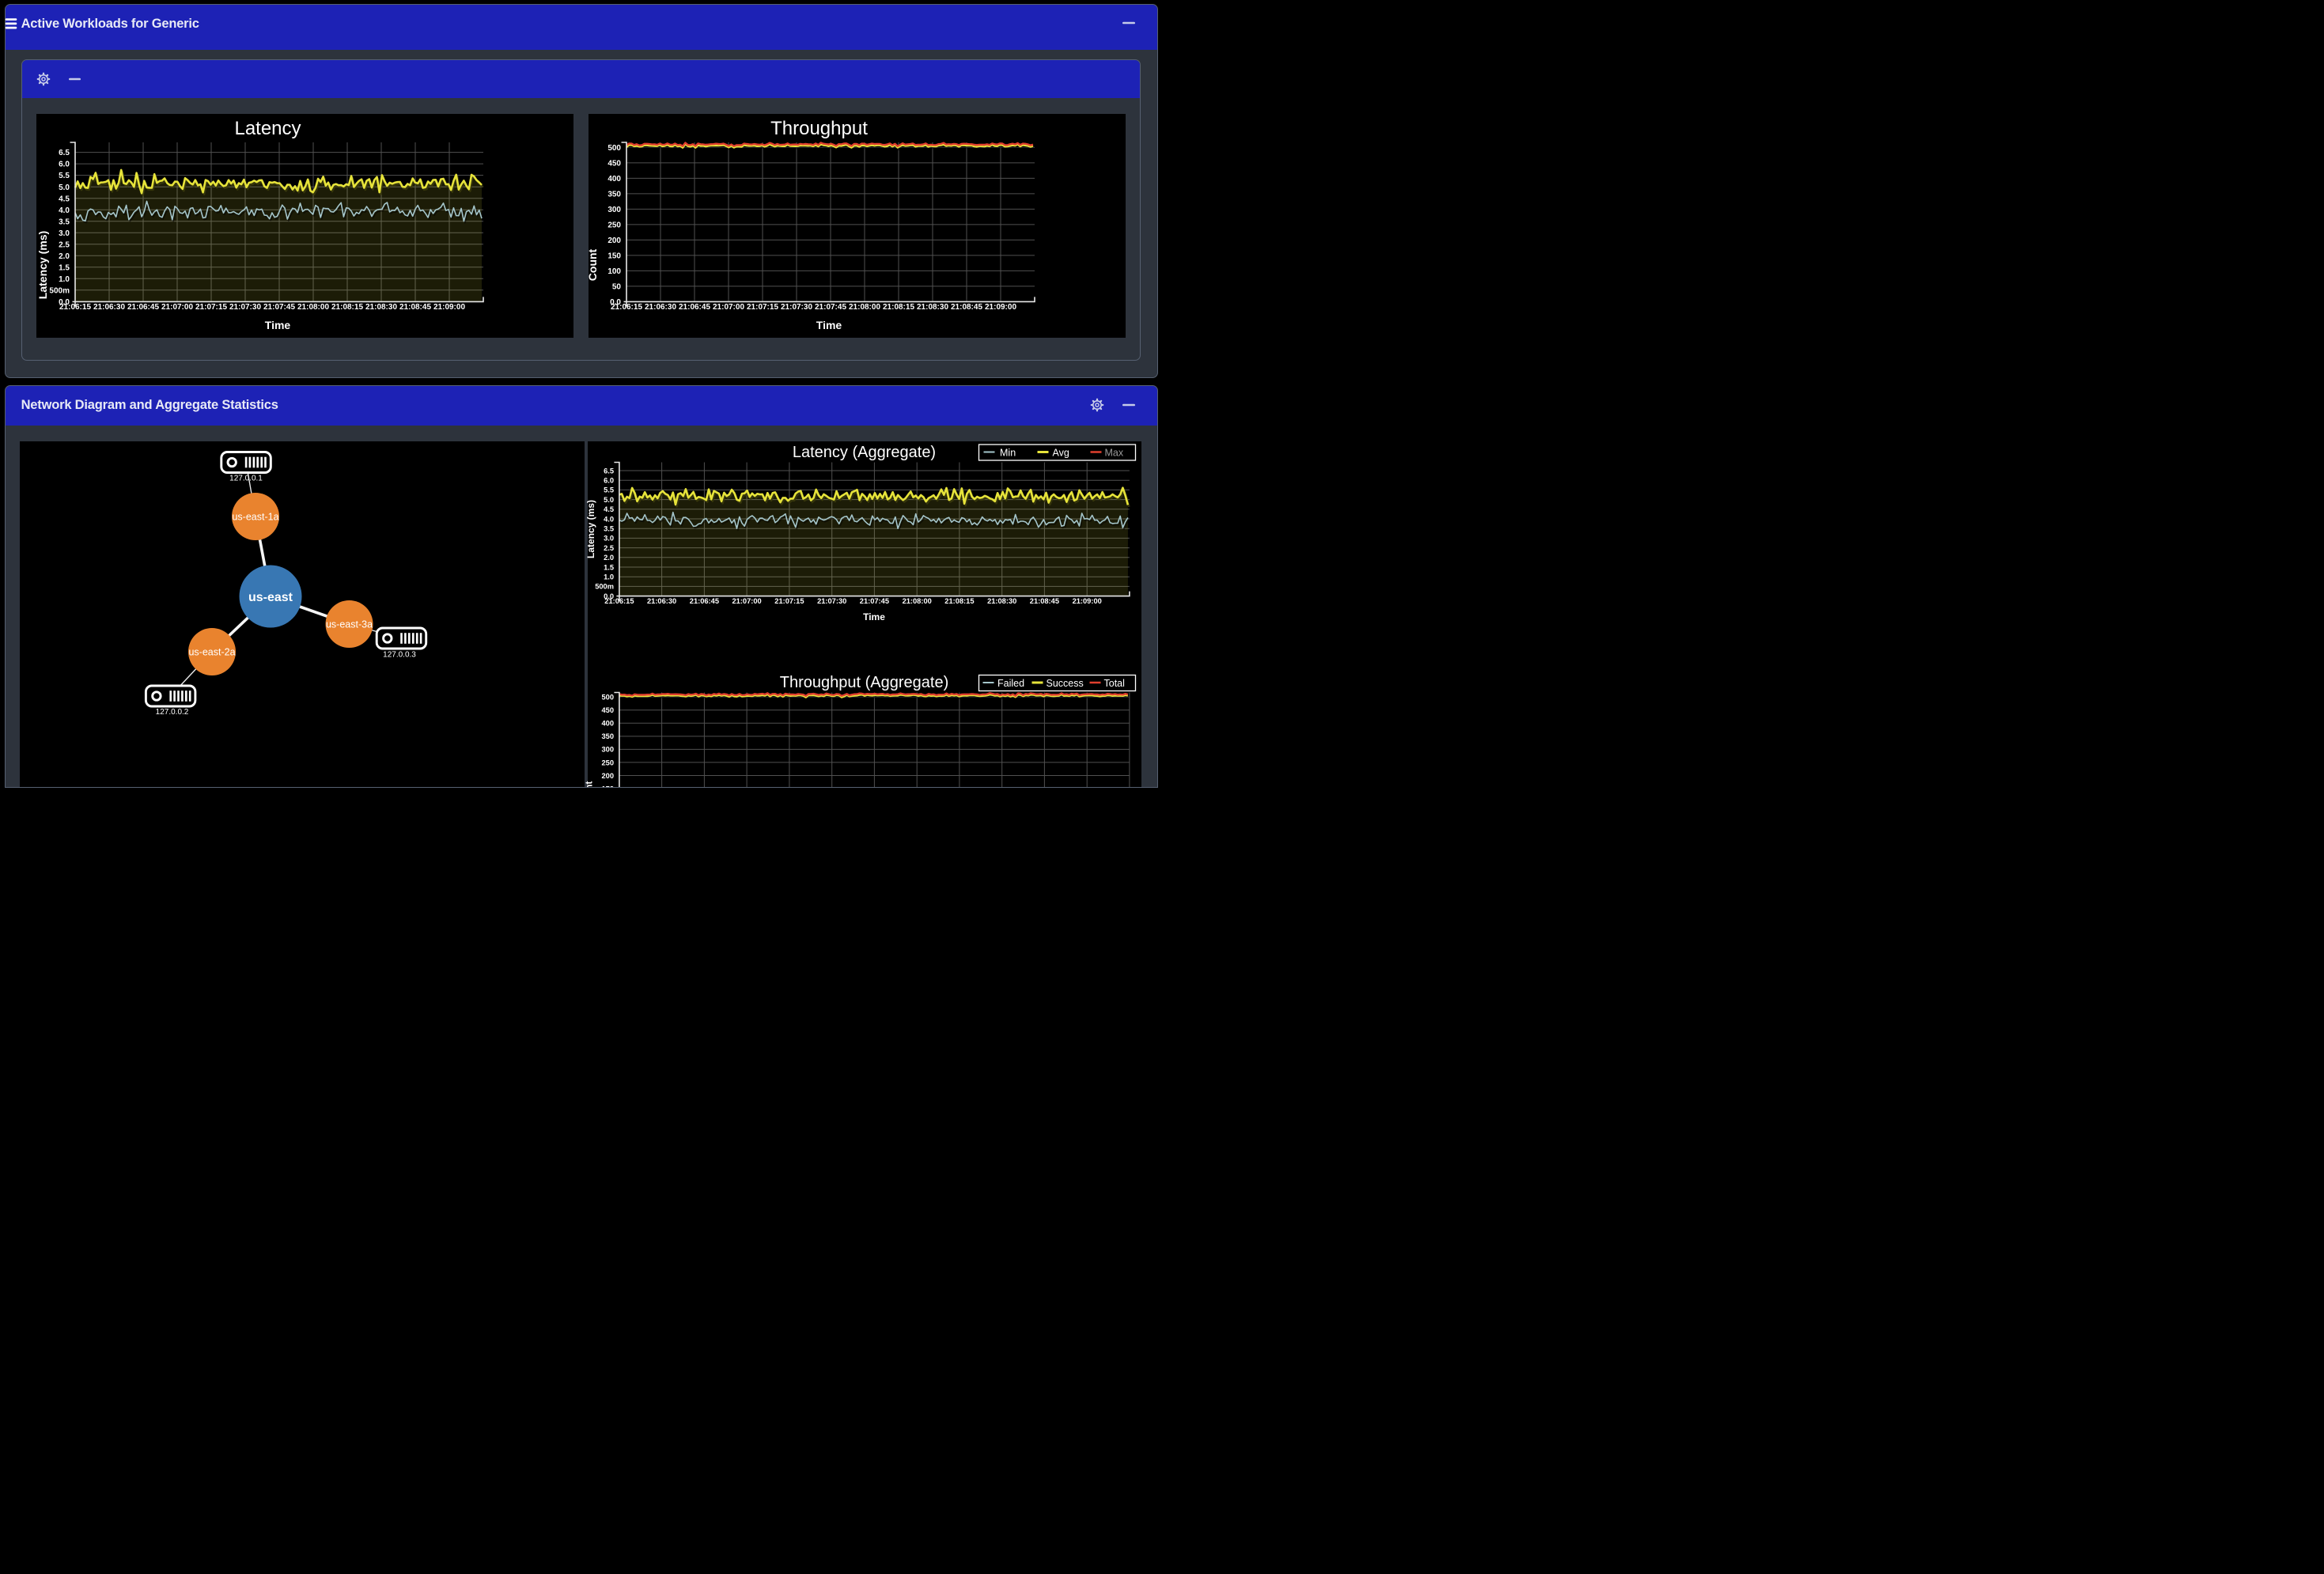 The width and height of the screenshot is (2324, 1574). Describe the element at coordinates (617, 287) in the screenshot. I see `svg-text: 50` at that location.